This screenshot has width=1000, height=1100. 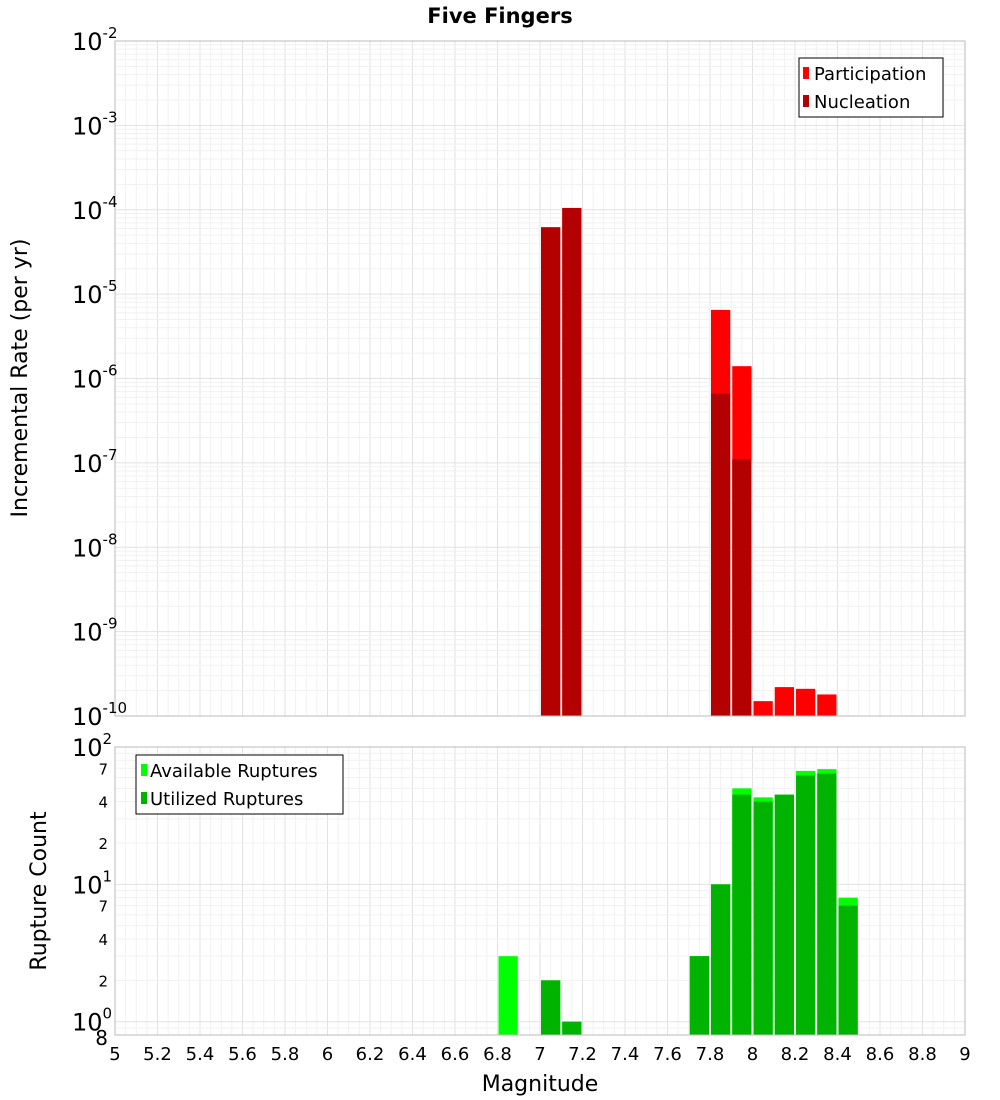 What do you see at coordinates (497, 1054) in the screenshot?
I see `x-tick-label: 6.8` at bounding box center [497, 1054].